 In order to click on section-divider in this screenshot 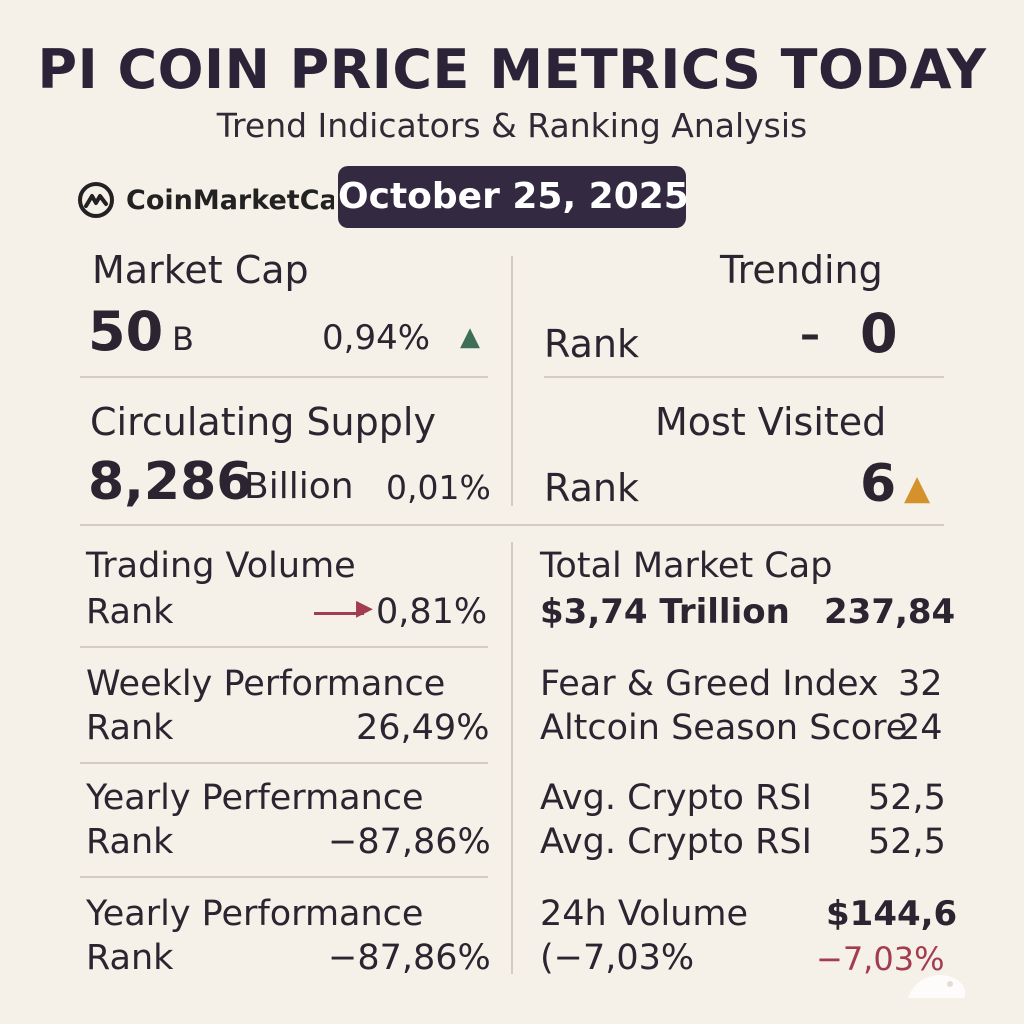, I will do `click(512, 525)`.